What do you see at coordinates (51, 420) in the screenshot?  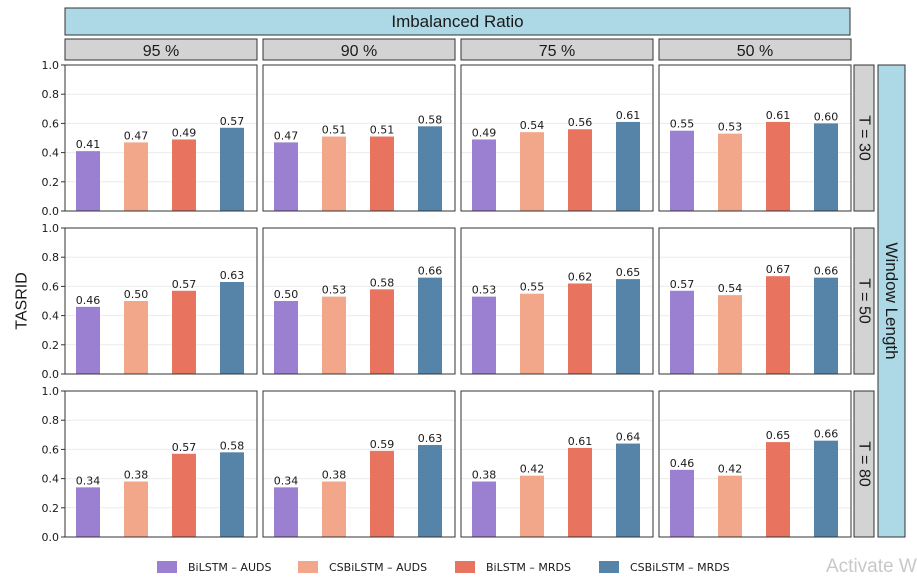 I see `y-tick-label: 0.8` at bounding box center [51, 420].